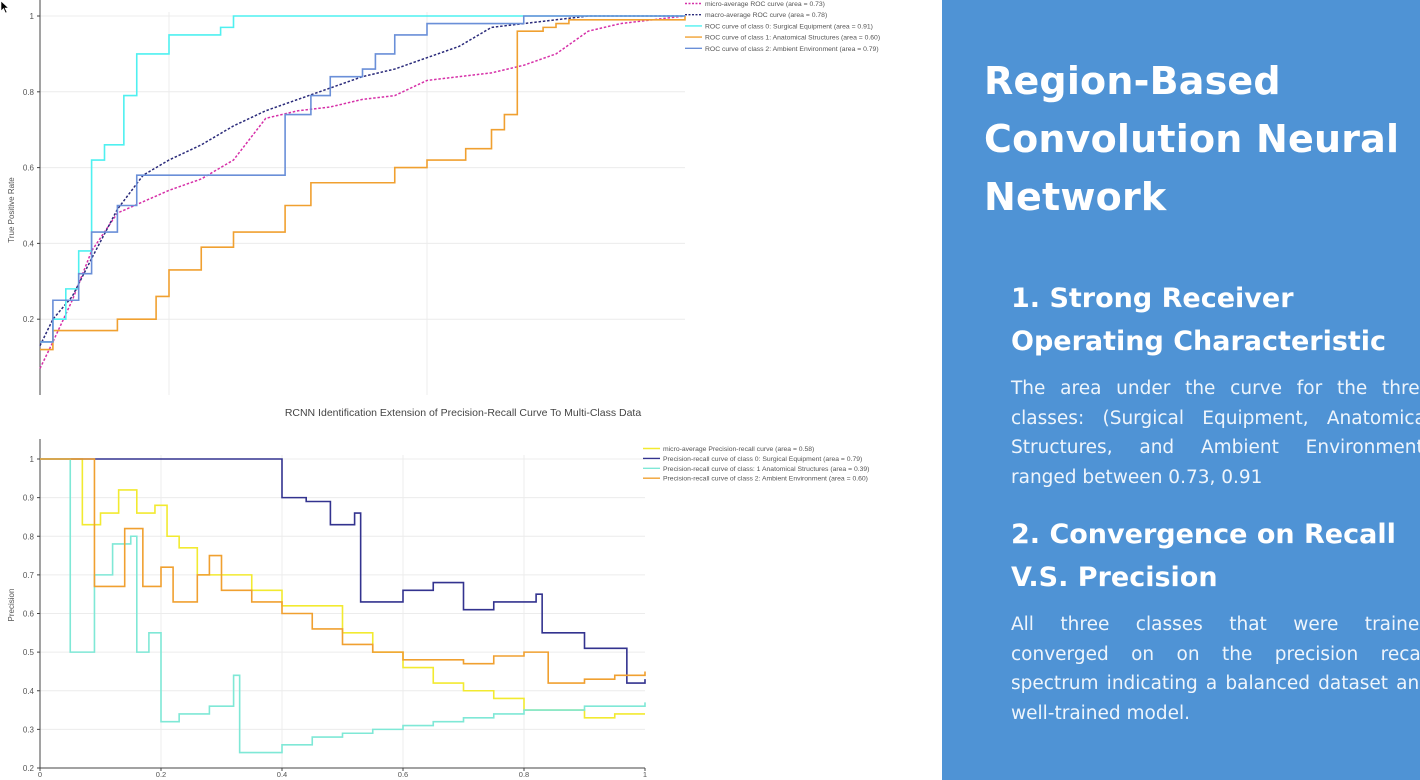  I want to click on legend-label: macro-average ROC curve (area = 0.78), so click(766, 15).